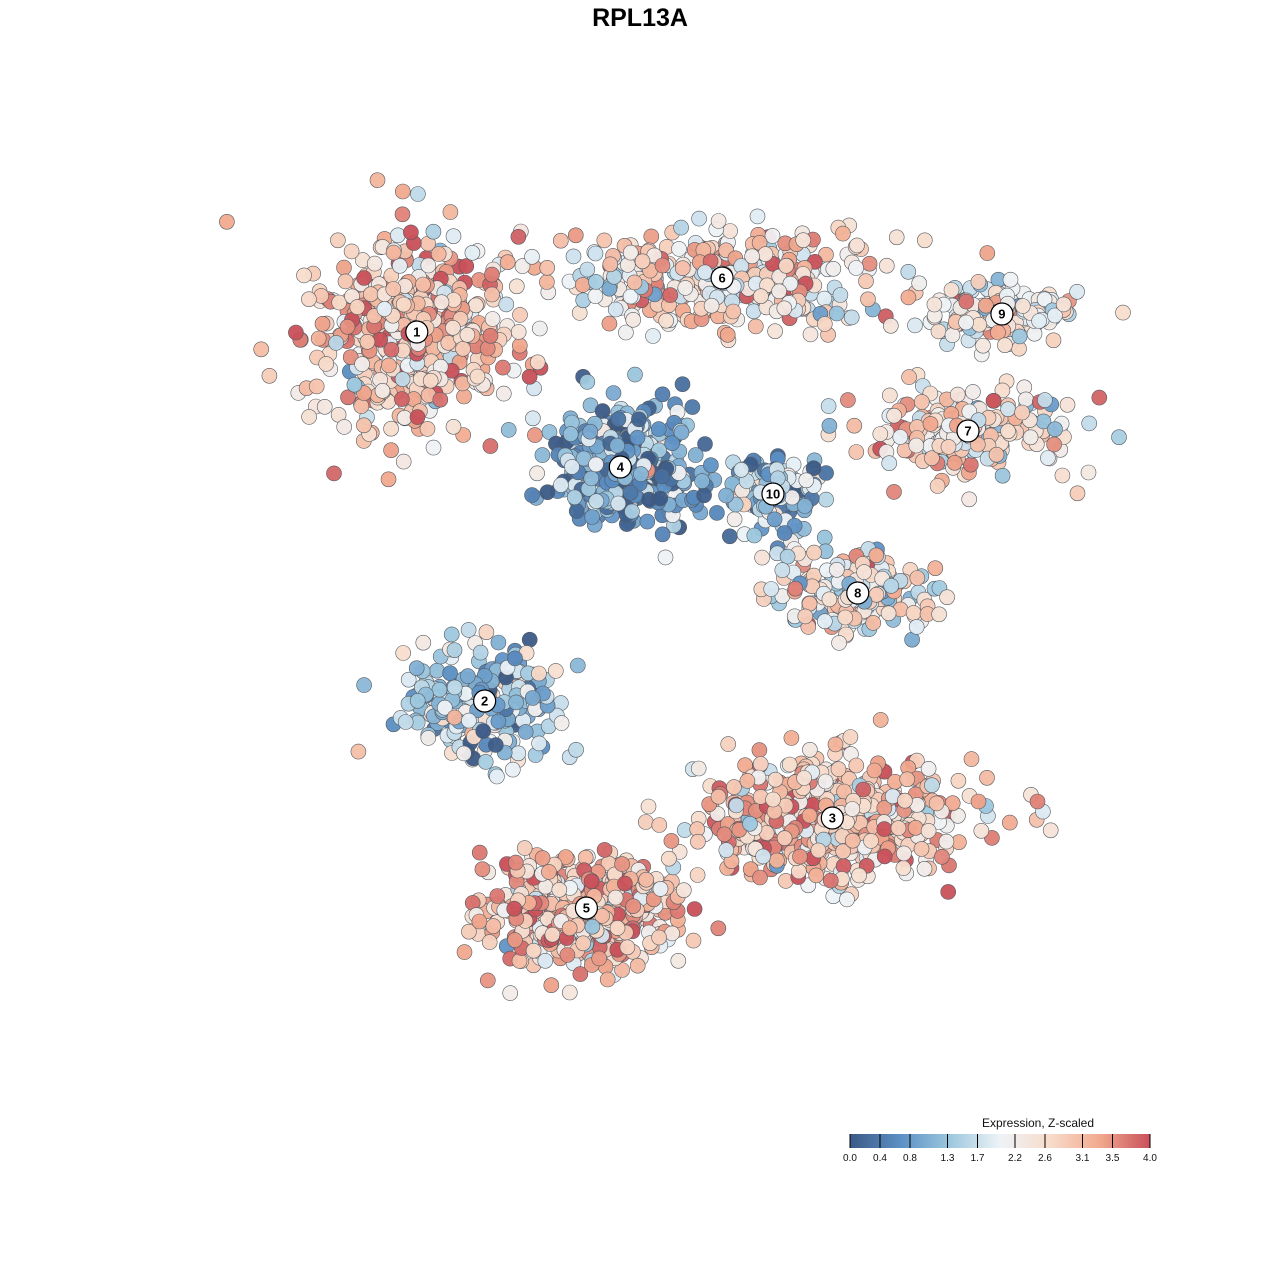  I want to click on cluster-label-badge, so click(832, 818).